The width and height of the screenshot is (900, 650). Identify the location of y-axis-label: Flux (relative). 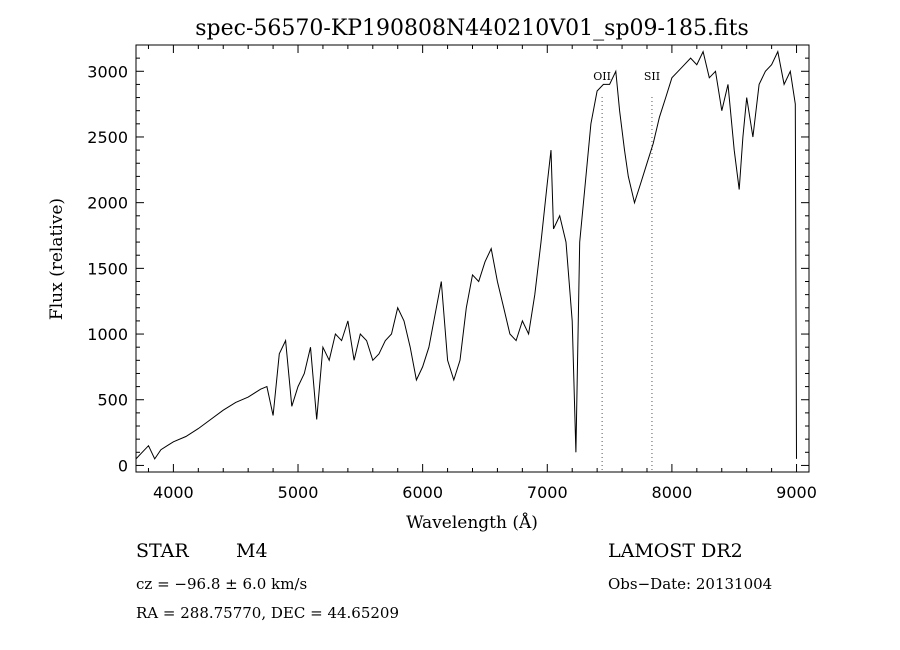
(57, 259).